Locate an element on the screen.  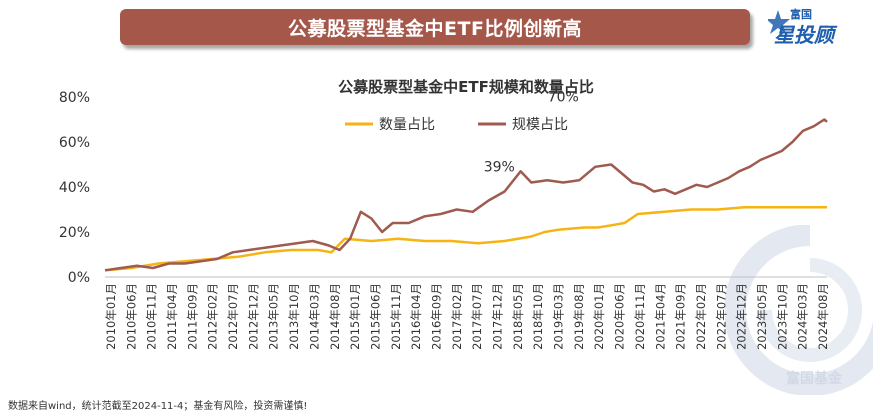
data-annotation: 39% is located at coordinates (499, 167).